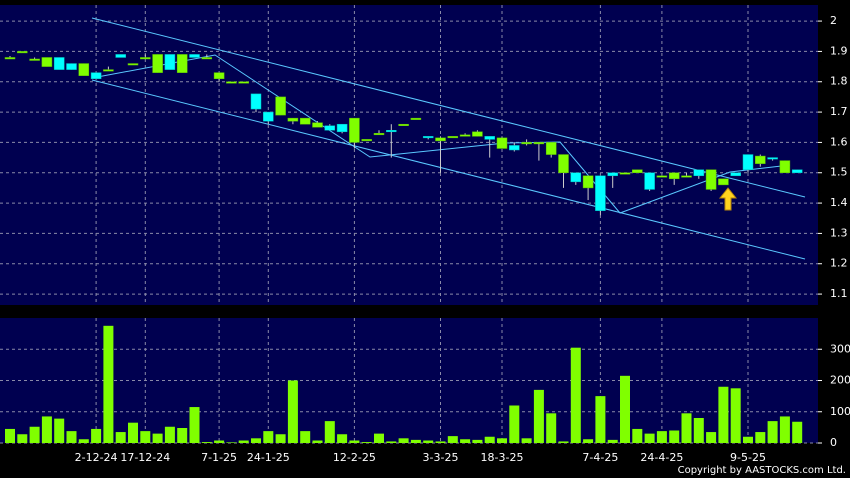 The height and width of the screenshot is (478, 850). Describe the element at coordinates (839, 50) in the screenshot. I see `y-tick-label: 1.9` at that location.